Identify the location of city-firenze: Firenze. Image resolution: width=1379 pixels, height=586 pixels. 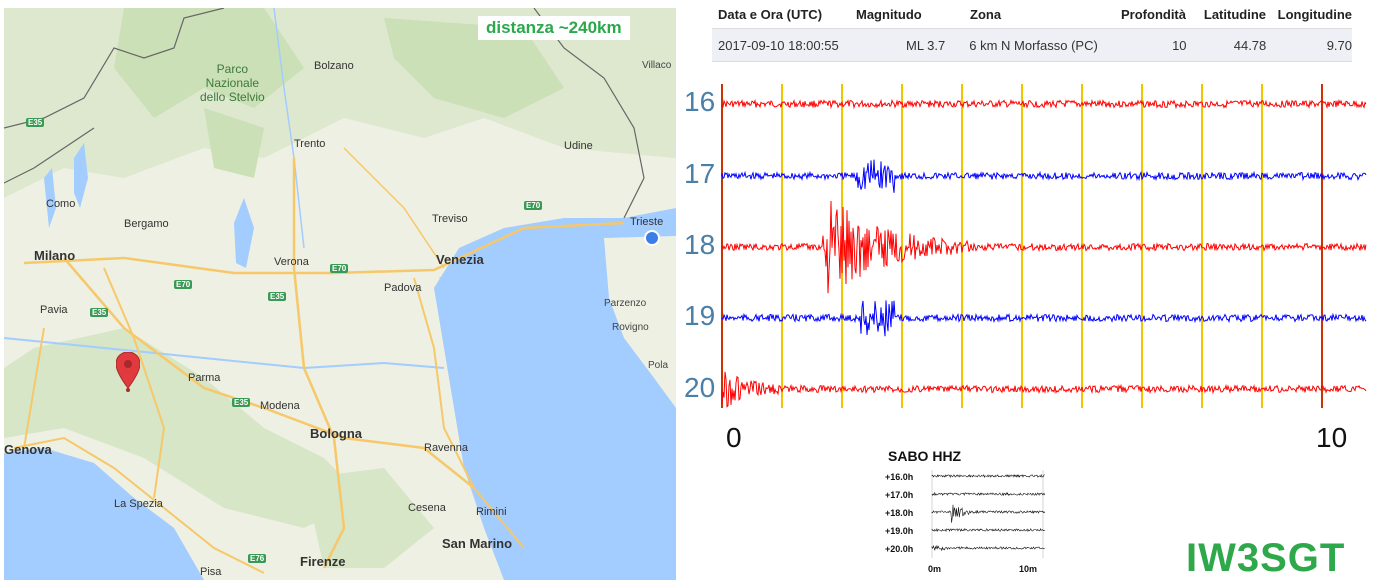
(323, 561).